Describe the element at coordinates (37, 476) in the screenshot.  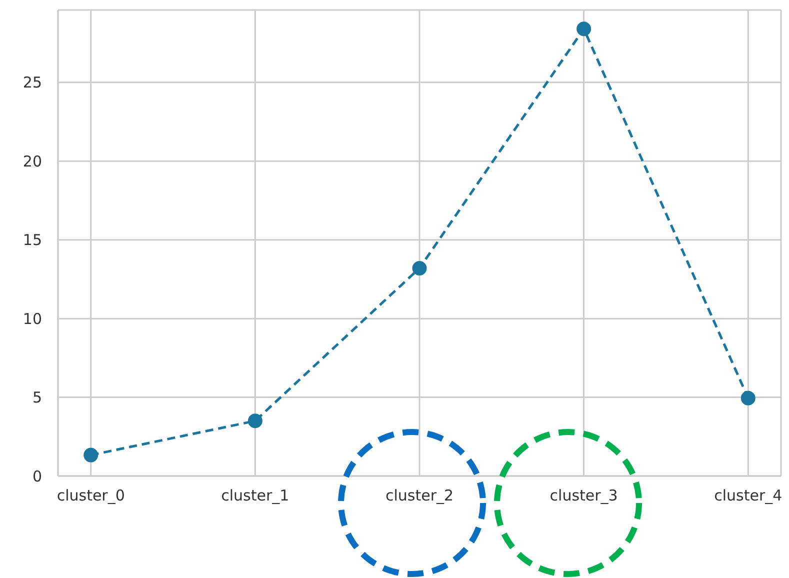
I see `y-tick-label: 0` at that location.